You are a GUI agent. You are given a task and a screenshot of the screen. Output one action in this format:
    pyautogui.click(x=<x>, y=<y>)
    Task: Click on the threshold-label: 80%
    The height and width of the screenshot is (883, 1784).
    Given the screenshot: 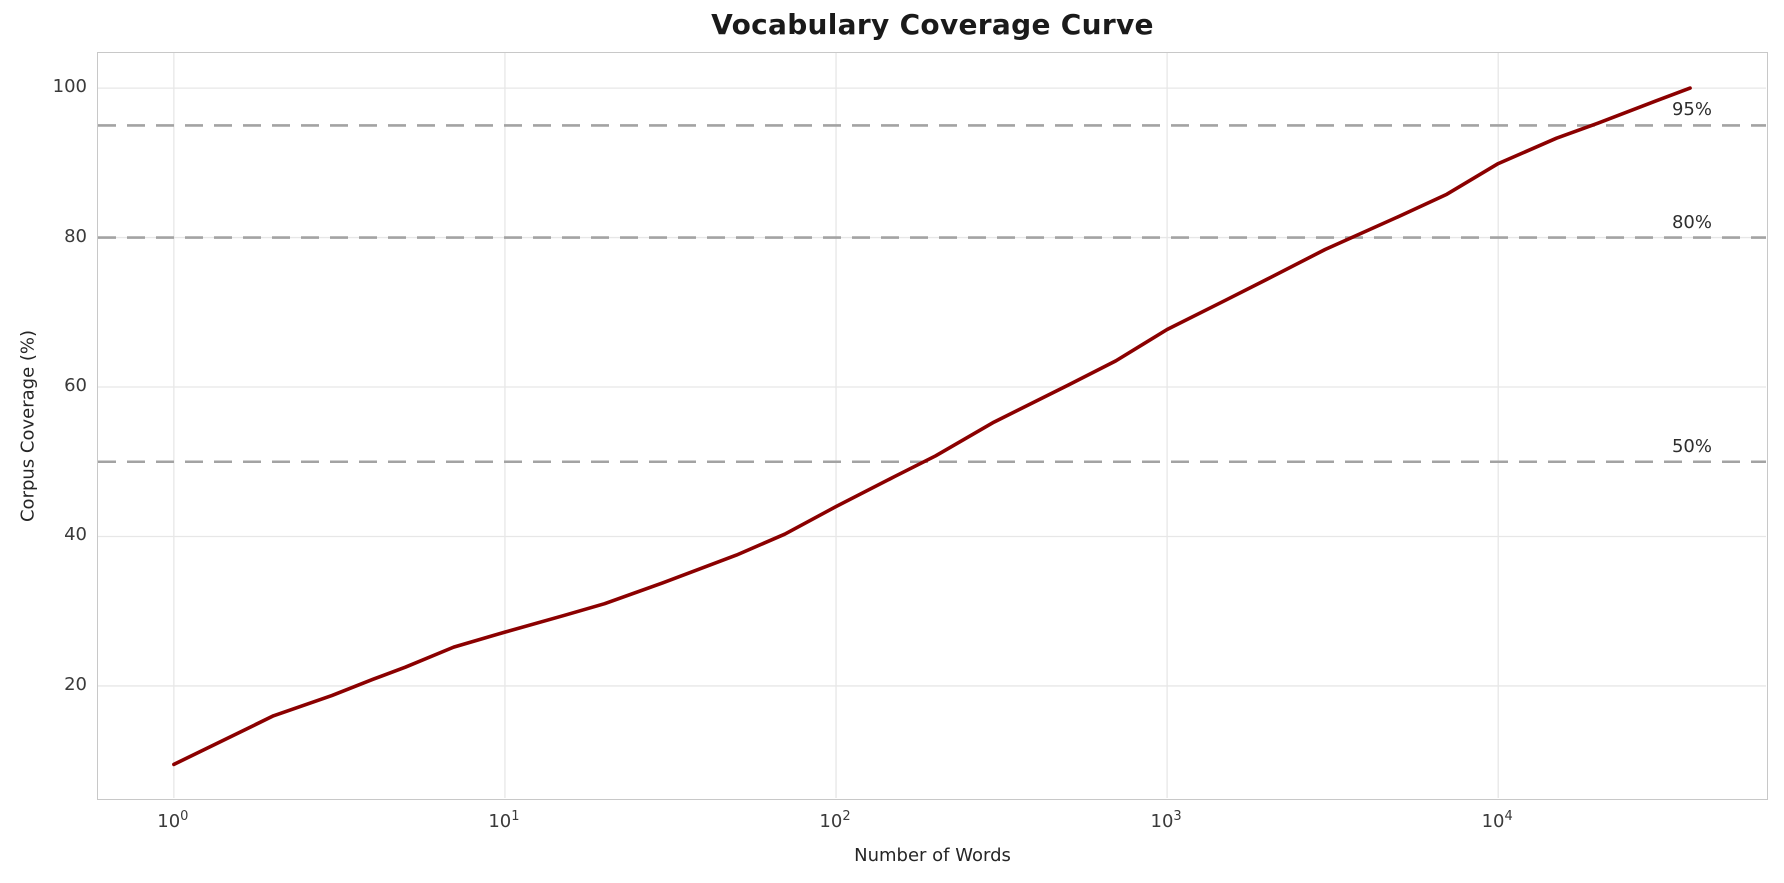 What is the action you would take?
    pyautogui.click(x=1691, y=222)
    